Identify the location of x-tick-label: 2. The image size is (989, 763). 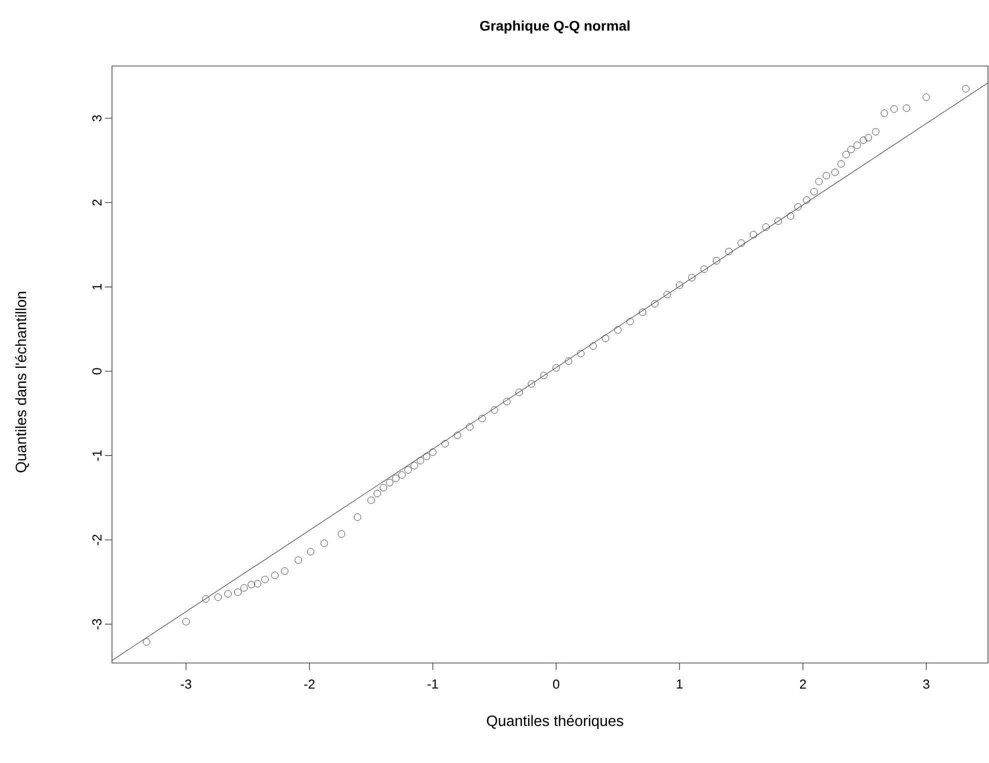
(803, 684).